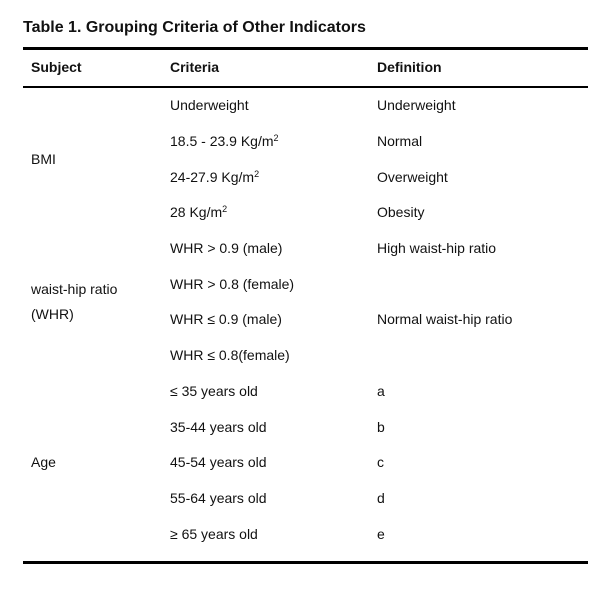 Image resolution: width=611 pixels, height=589 pixels. I want to click on definition-cell: Normal waist-hip ratio, so click(445, 319).